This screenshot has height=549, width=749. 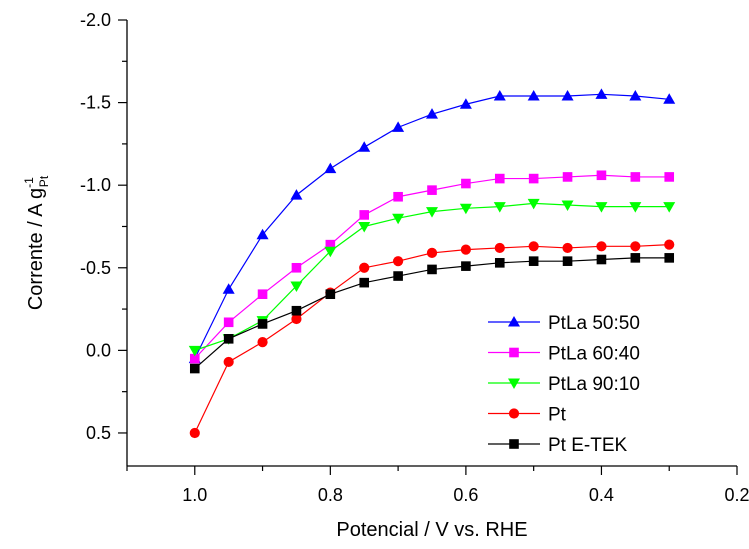 What do you see at coordinates (95, 268) in the screenshot?
I see `y-tick-label: -0.5` at bounding box center [95, 268].